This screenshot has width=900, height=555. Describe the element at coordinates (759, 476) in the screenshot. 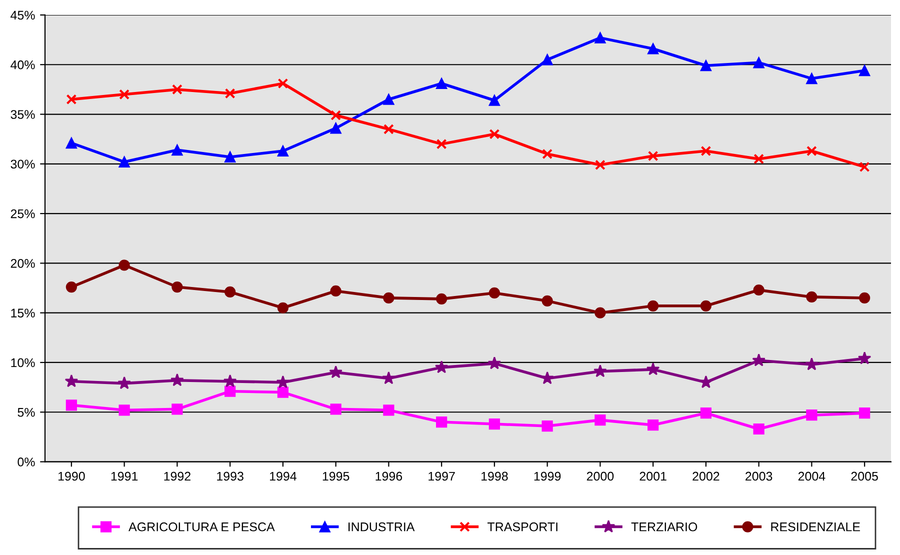

I see `x-tick-label: 2003` at that location.